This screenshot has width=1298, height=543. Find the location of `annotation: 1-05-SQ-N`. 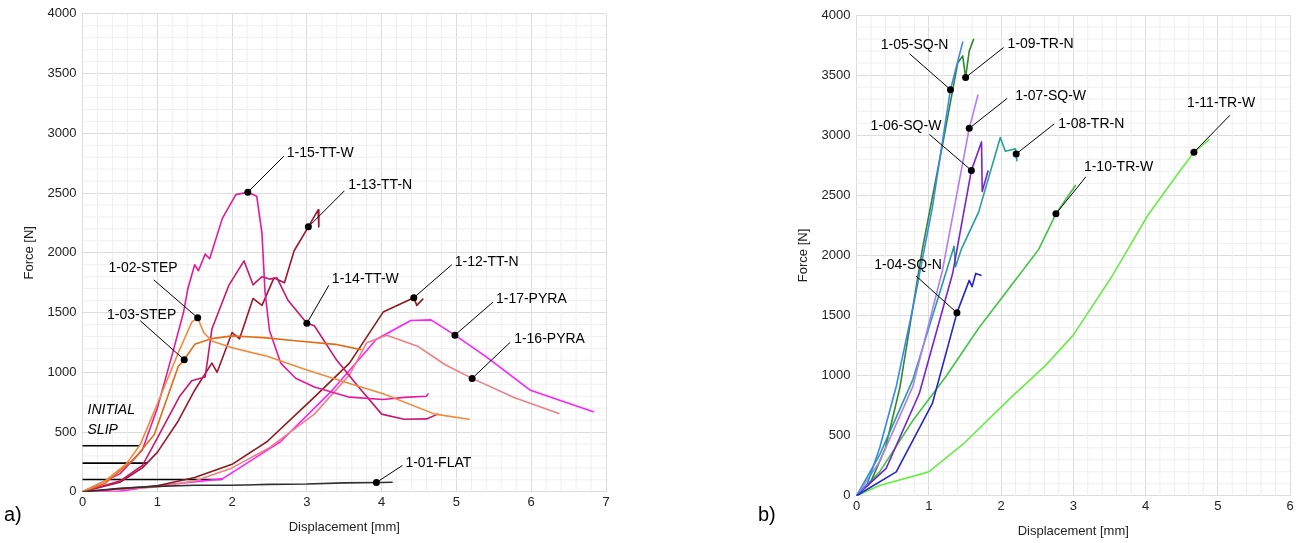

annotation: 1-05-SQ-N is located at coordinates (914, 43).